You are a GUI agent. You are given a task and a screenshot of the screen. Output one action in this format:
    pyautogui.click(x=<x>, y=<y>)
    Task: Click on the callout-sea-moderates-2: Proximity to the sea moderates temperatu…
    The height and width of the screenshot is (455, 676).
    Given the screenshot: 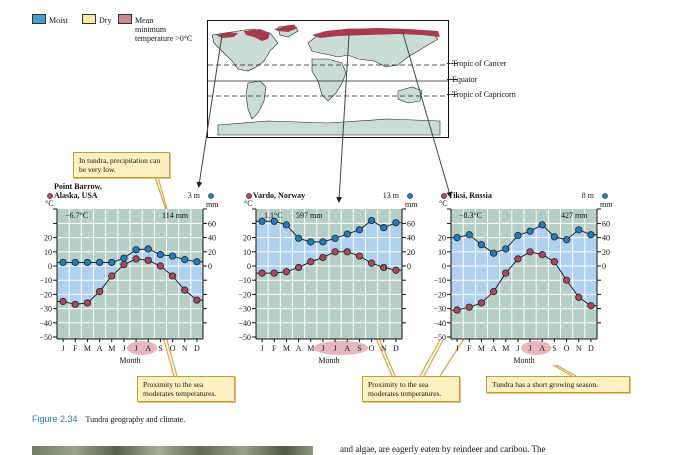 What is the action you would take?
    pyautogui.click(x=411, y=389)
    